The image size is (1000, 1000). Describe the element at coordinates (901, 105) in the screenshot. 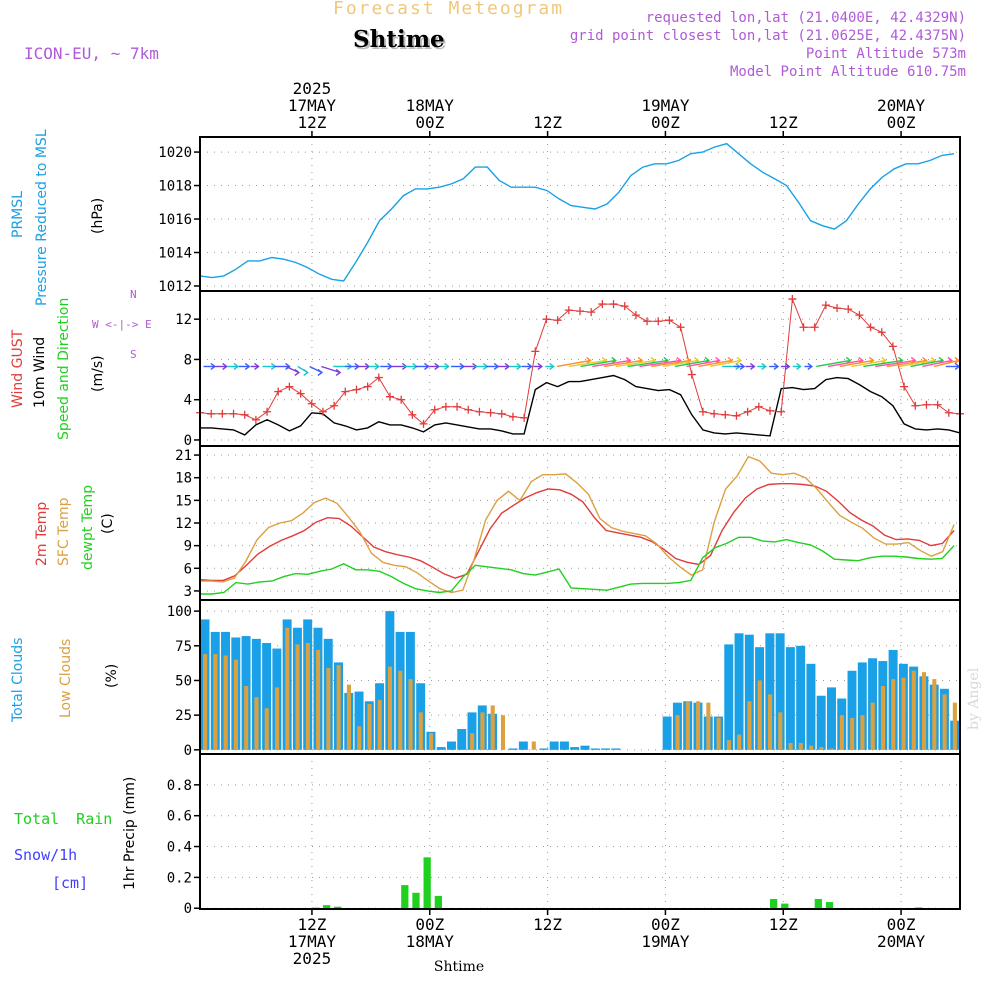

I see `top-time-label: 20MAY` at that location.